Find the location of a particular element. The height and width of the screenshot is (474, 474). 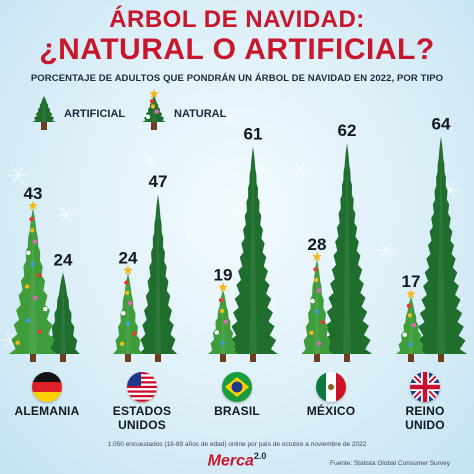

legend-natural: NATURAL is located at coordinates (213, 114).